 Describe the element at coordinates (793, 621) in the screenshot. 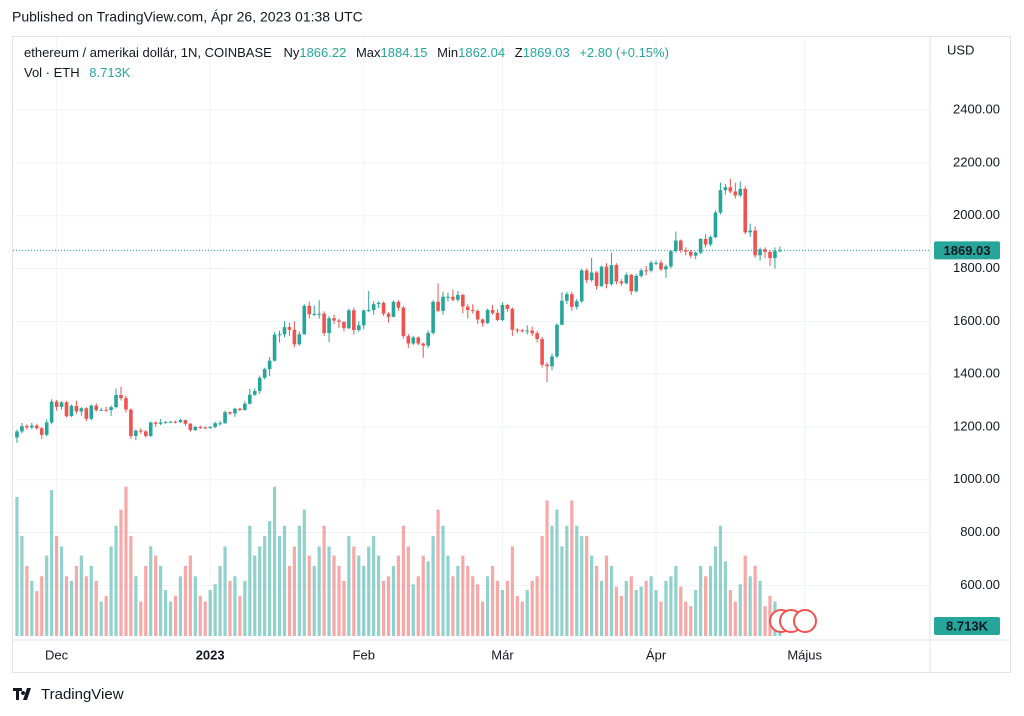

I see `event-flags` at that location.